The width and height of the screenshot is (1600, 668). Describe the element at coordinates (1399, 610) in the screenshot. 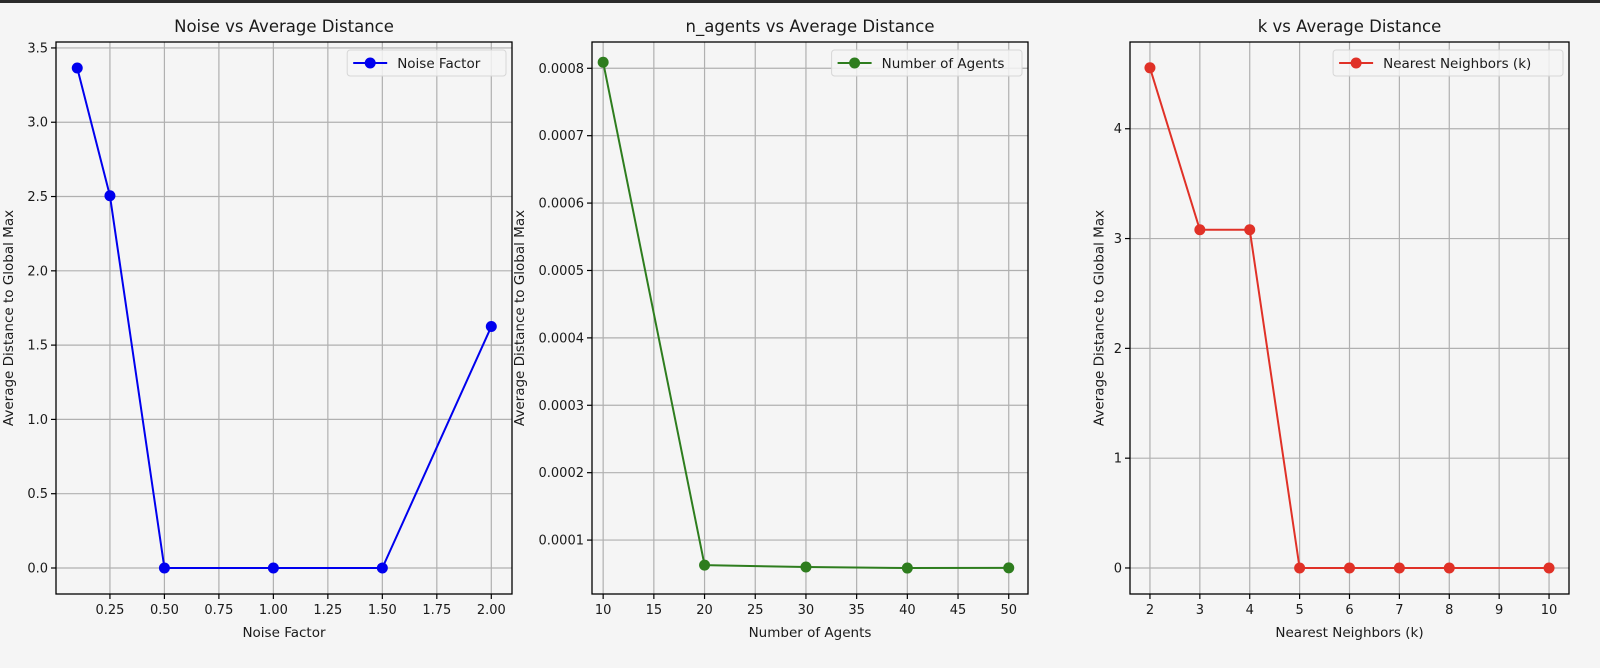

I see `x-tick-label: 7` at that location.